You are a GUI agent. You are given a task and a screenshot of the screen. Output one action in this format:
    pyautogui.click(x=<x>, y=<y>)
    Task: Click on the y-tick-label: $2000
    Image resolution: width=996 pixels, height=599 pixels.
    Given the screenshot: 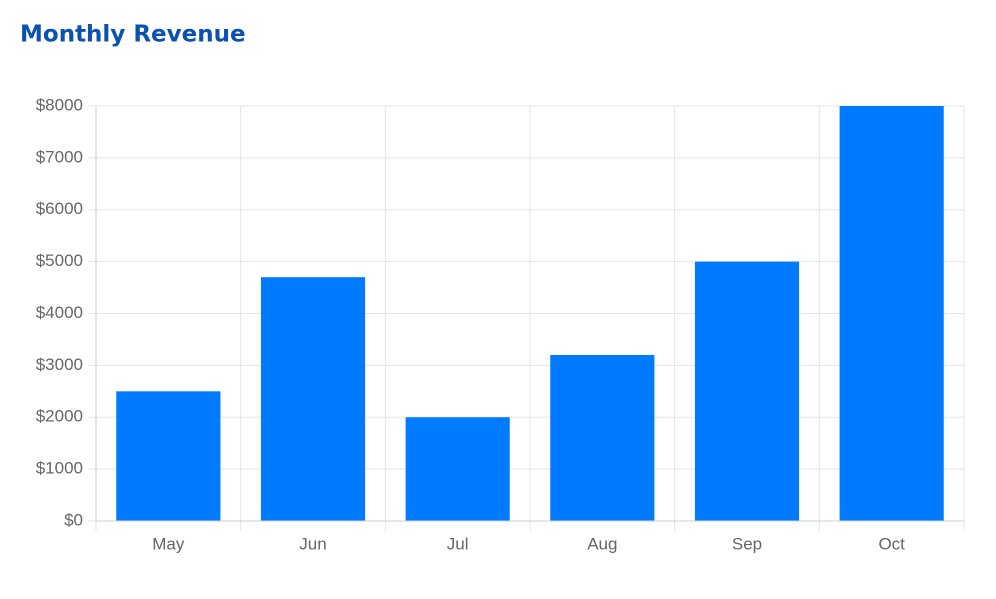 What is the action you would take?
    pyautogui.click(x=59, y=416)
    